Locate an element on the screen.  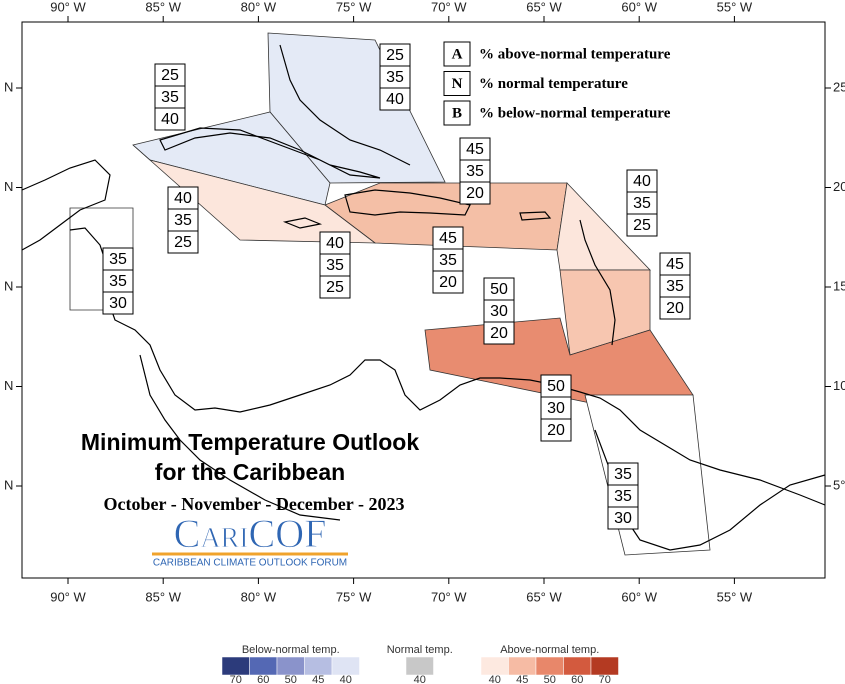
lat-label: 10 is located at coordinates (839, 385).